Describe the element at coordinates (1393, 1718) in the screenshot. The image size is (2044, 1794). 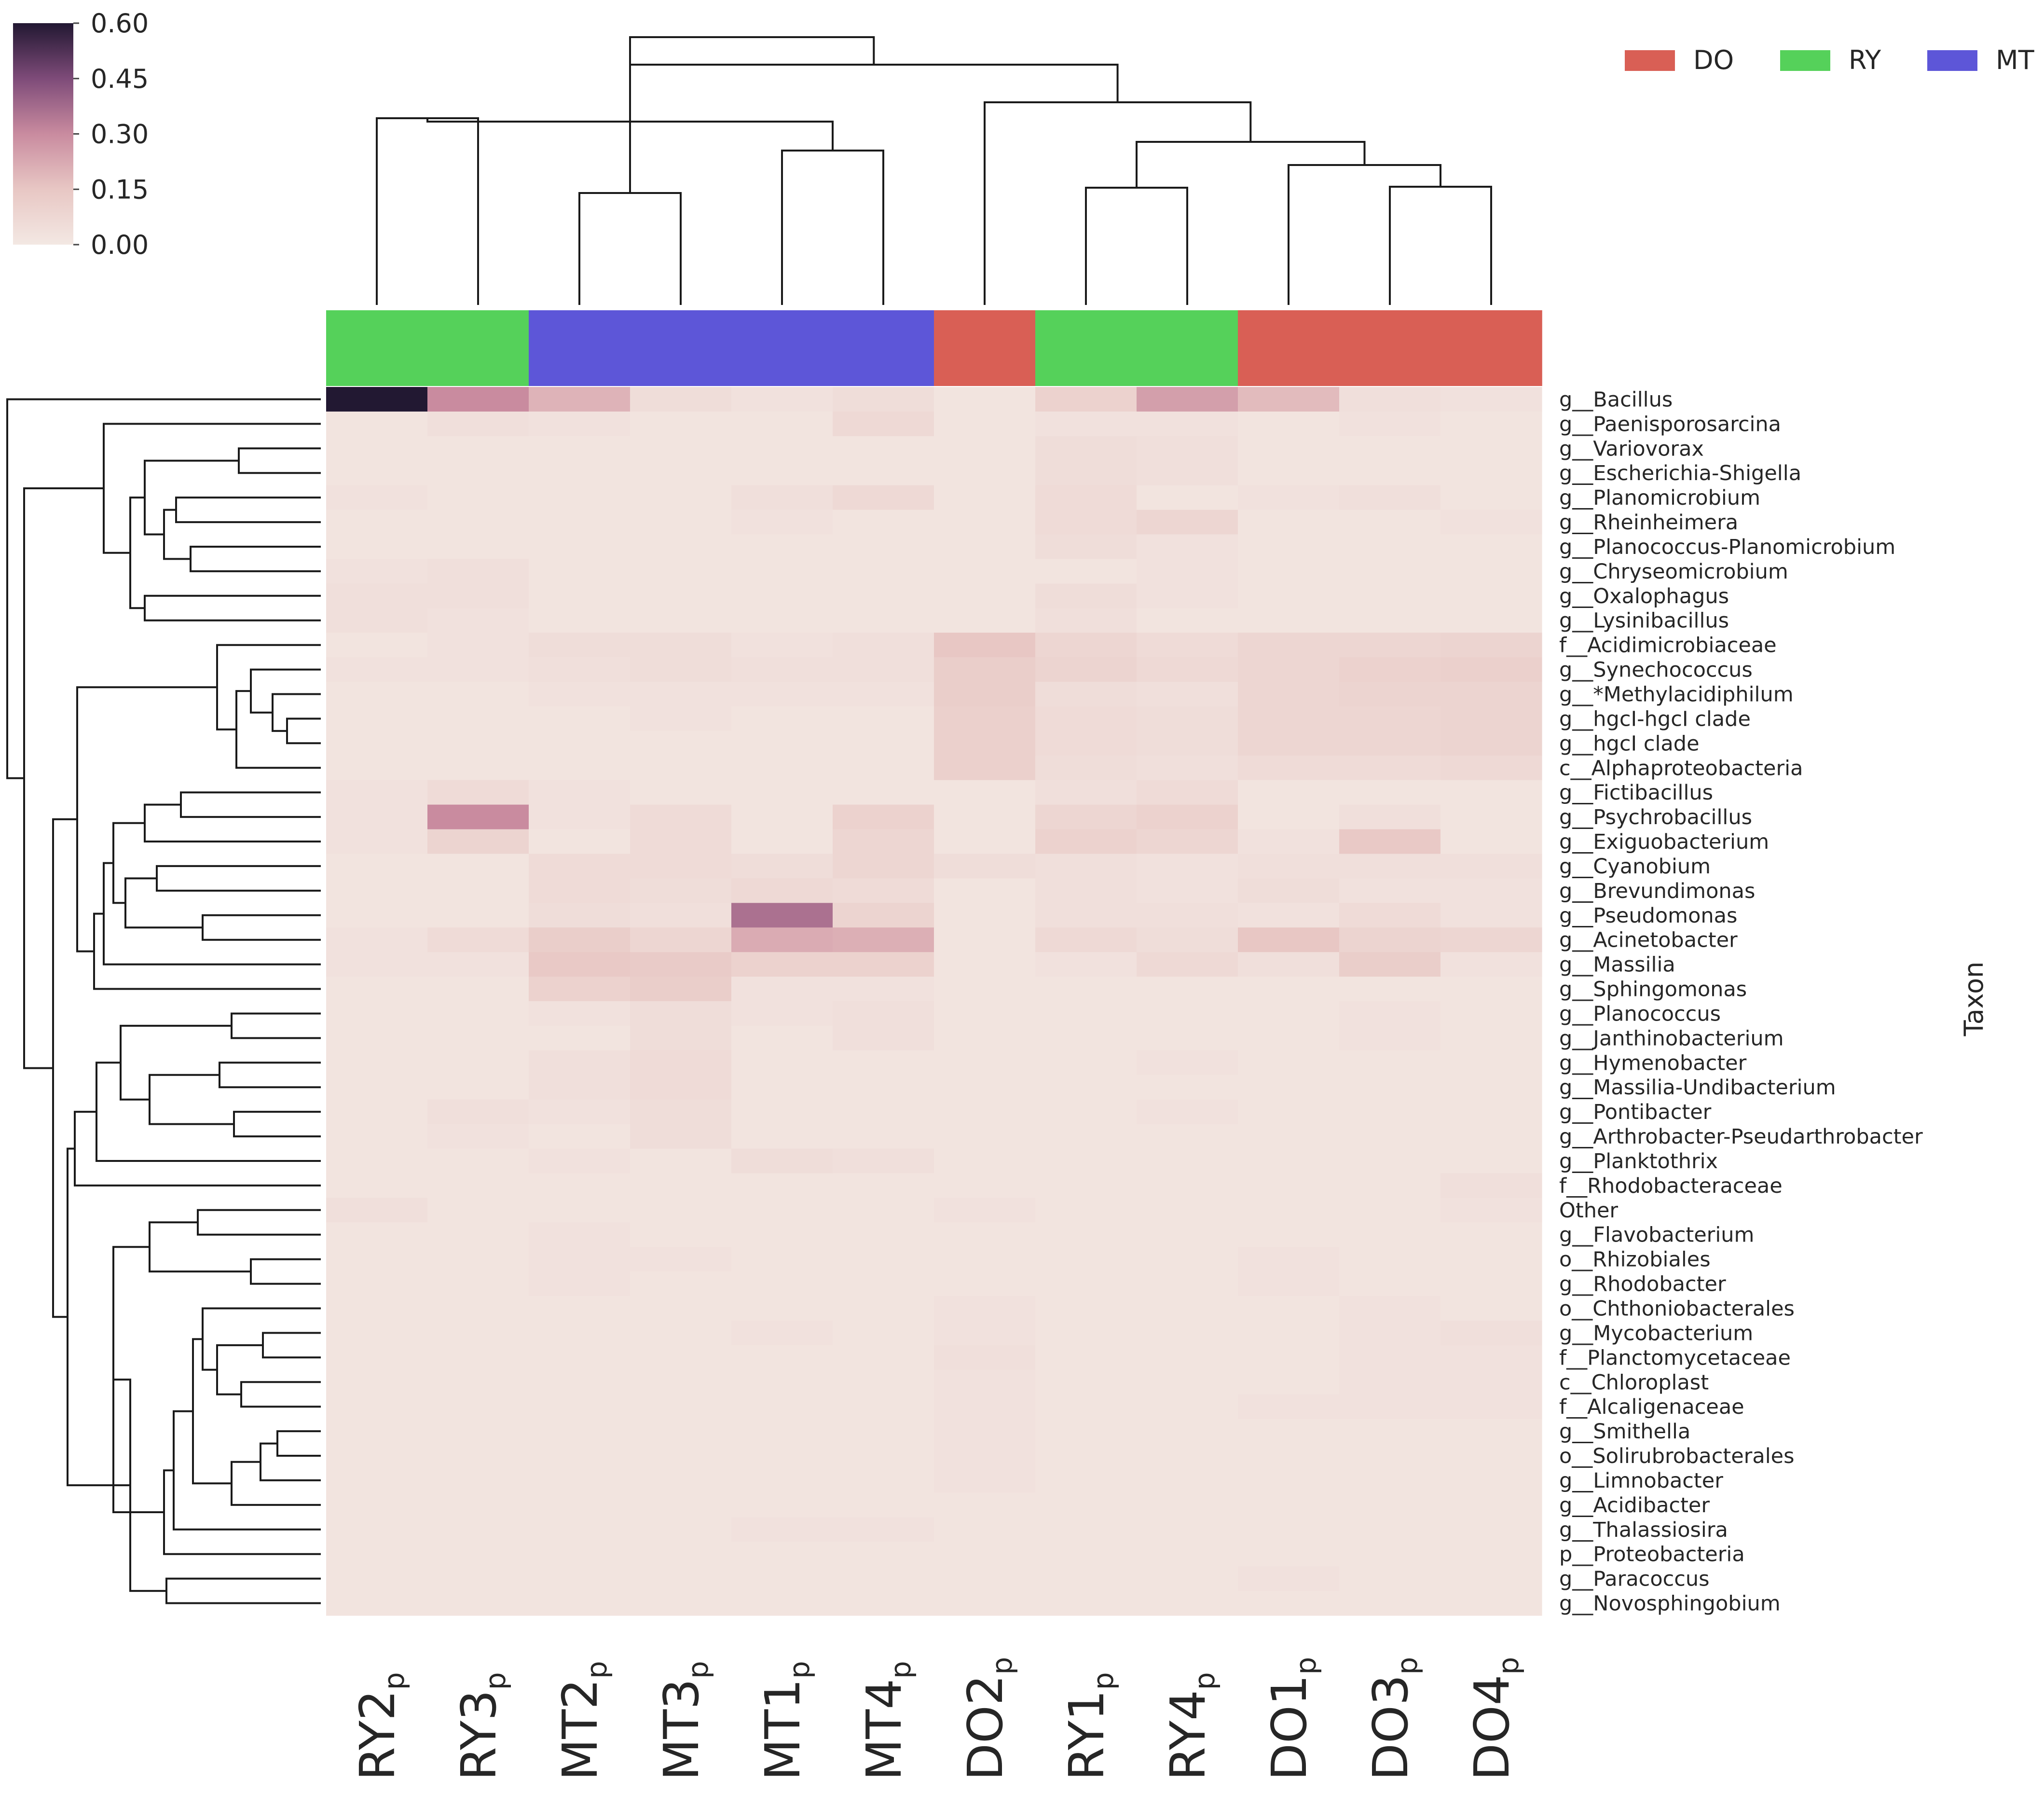
I see `column-label: DO3p` at that location.